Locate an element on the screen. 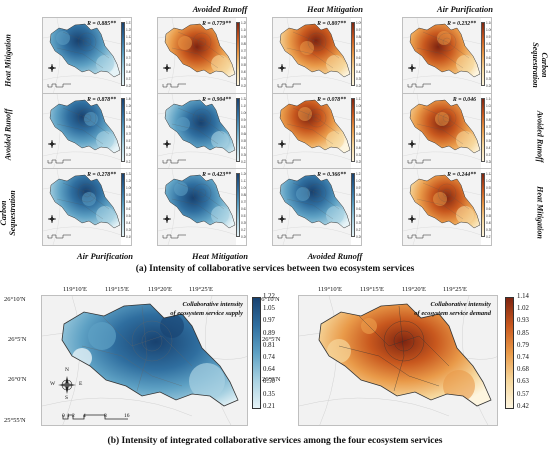 This screenshot has height=452, width=550. lon-label-left-4: 119°25′E is located at coordinates (201, 289).